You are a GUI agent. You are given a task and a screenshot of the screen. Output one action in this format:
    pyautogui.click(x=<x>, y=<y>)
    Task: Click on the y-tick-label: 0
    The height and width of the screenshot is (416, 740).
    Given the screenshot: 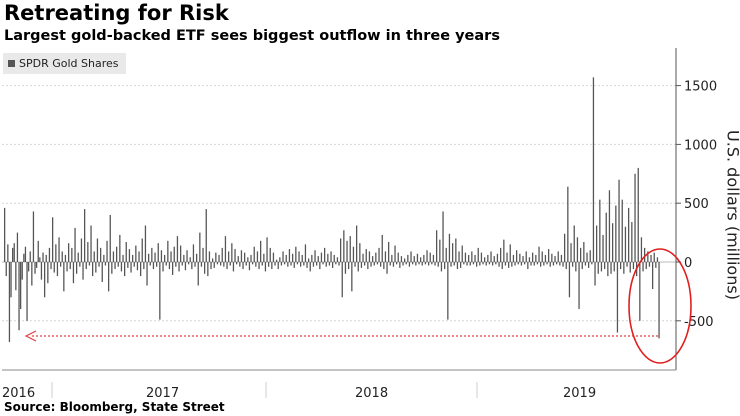 What is the action you would take?
    pyautogui.click(x=688, y=263)
    